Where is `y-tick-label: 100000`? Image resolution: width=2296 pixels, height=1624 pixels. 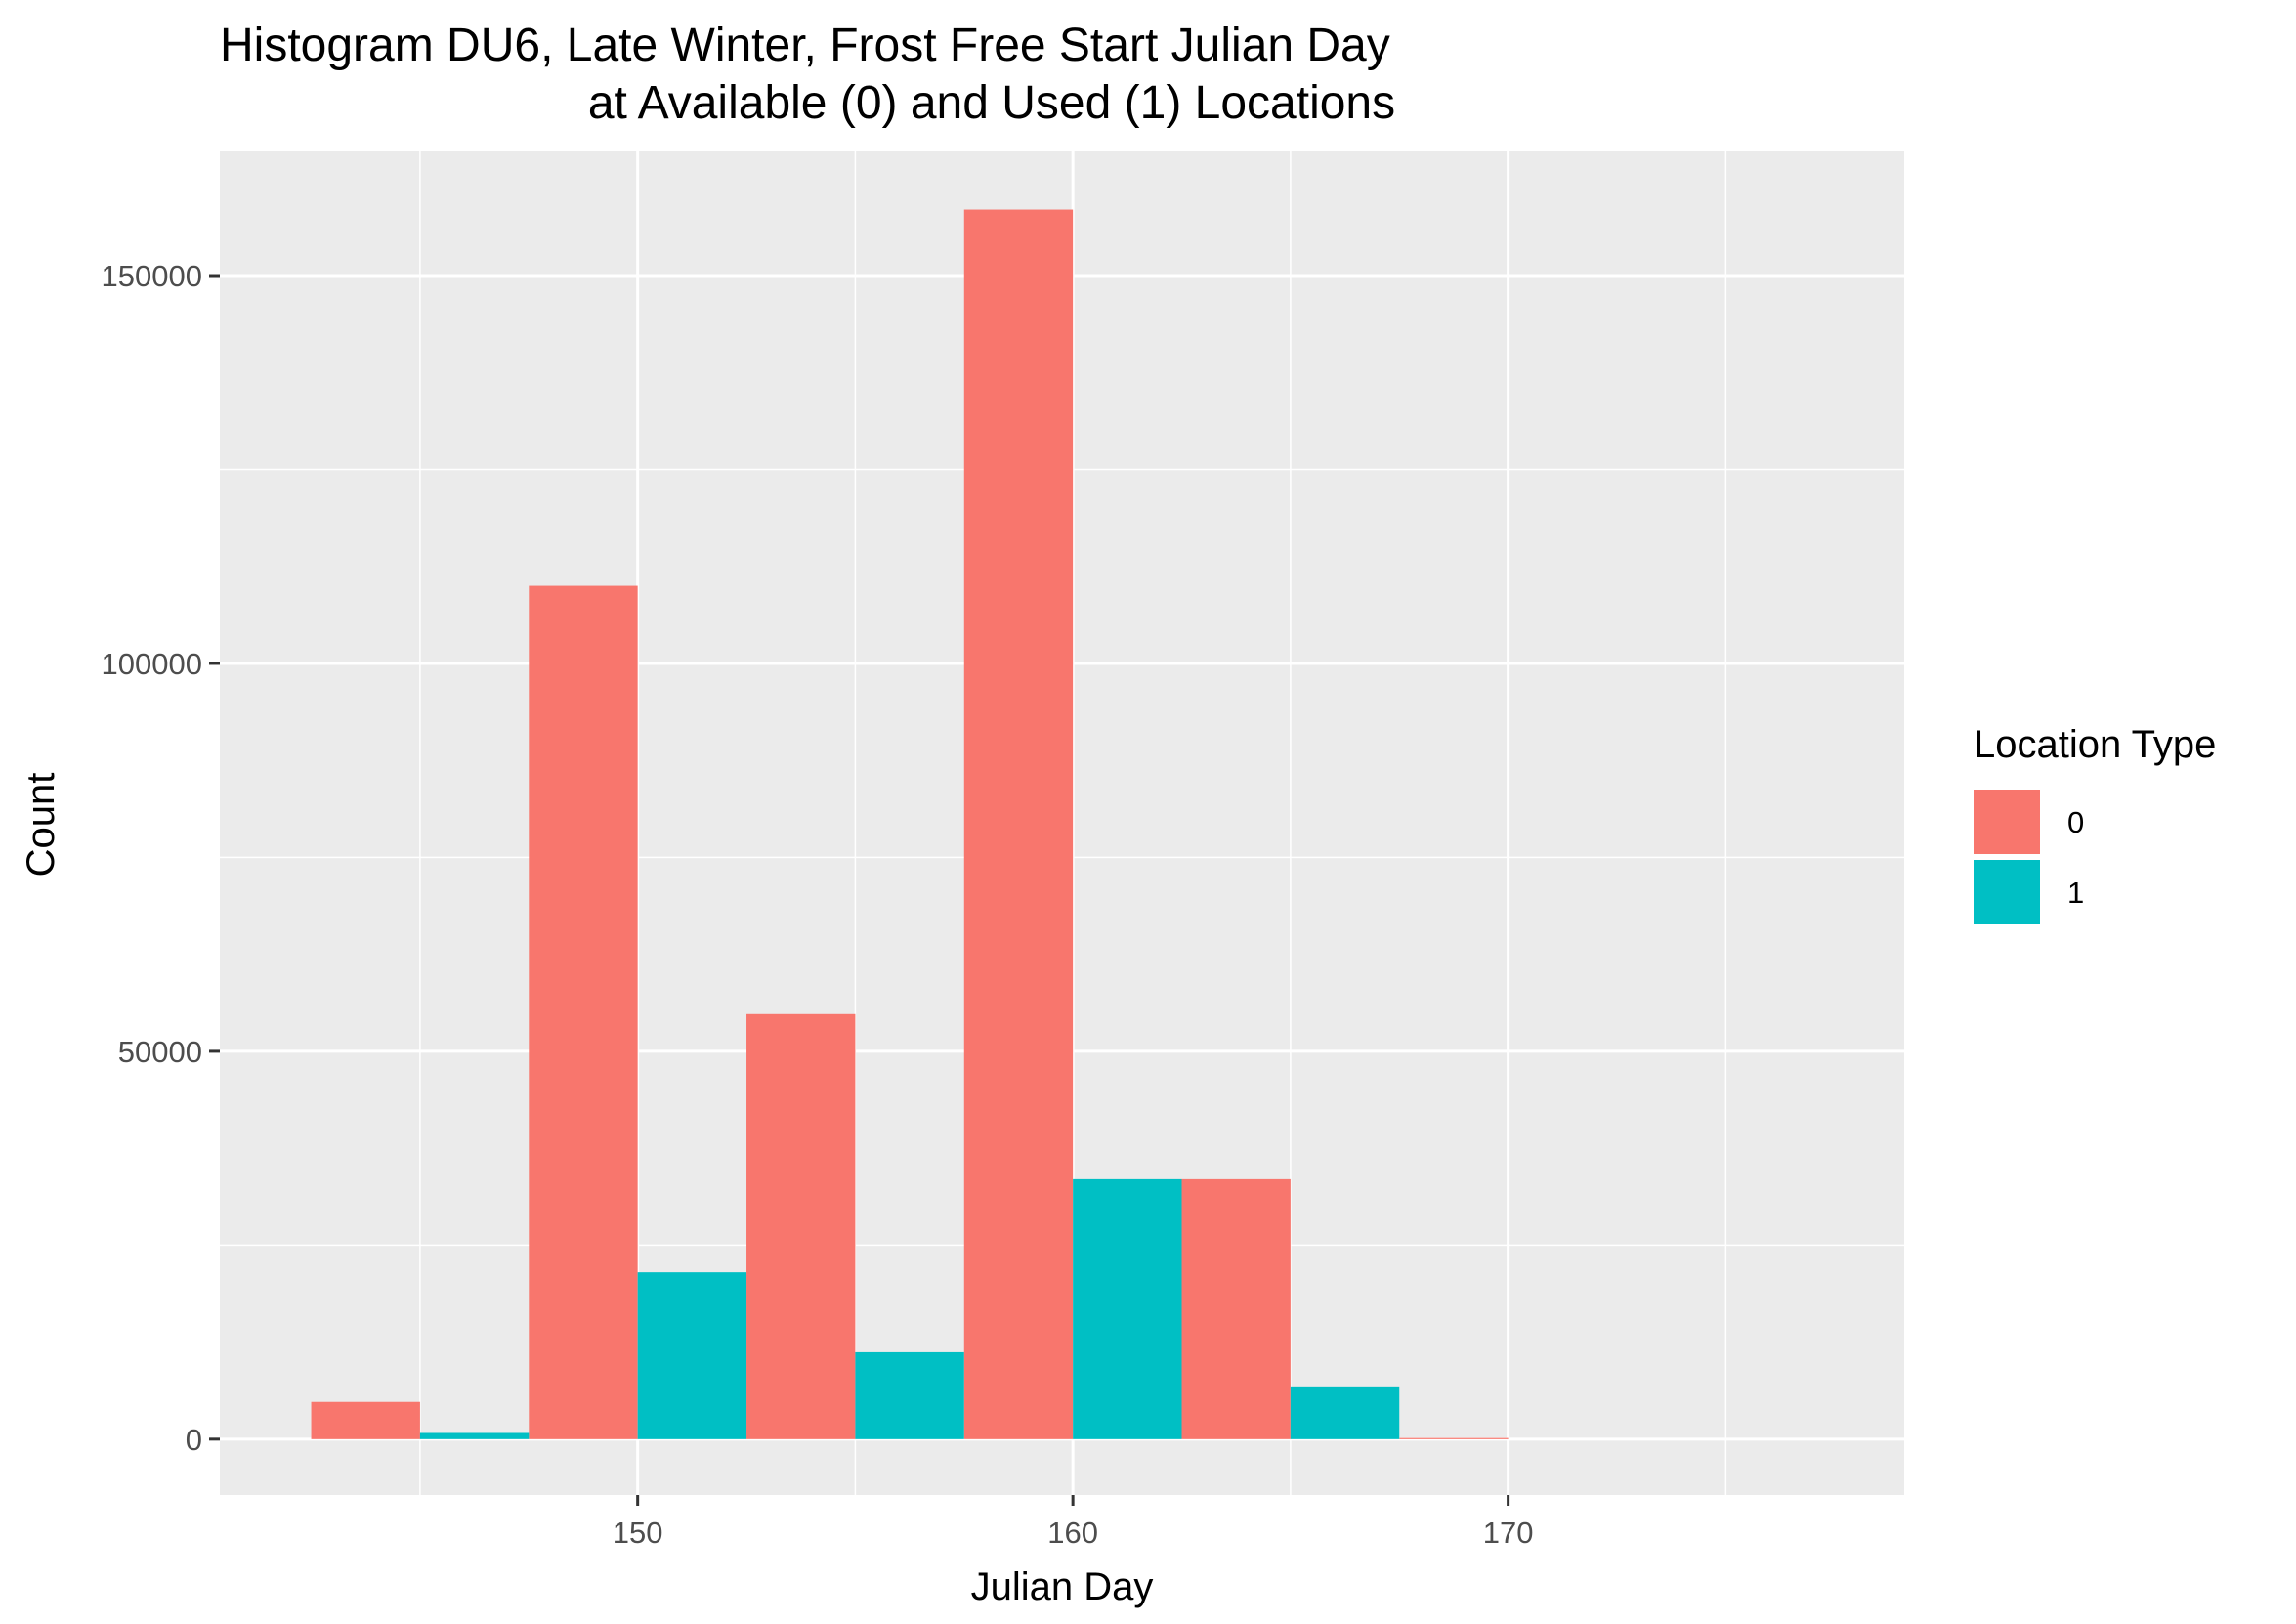
y-tick-label: 100000 is located at coordinates (152, 664).